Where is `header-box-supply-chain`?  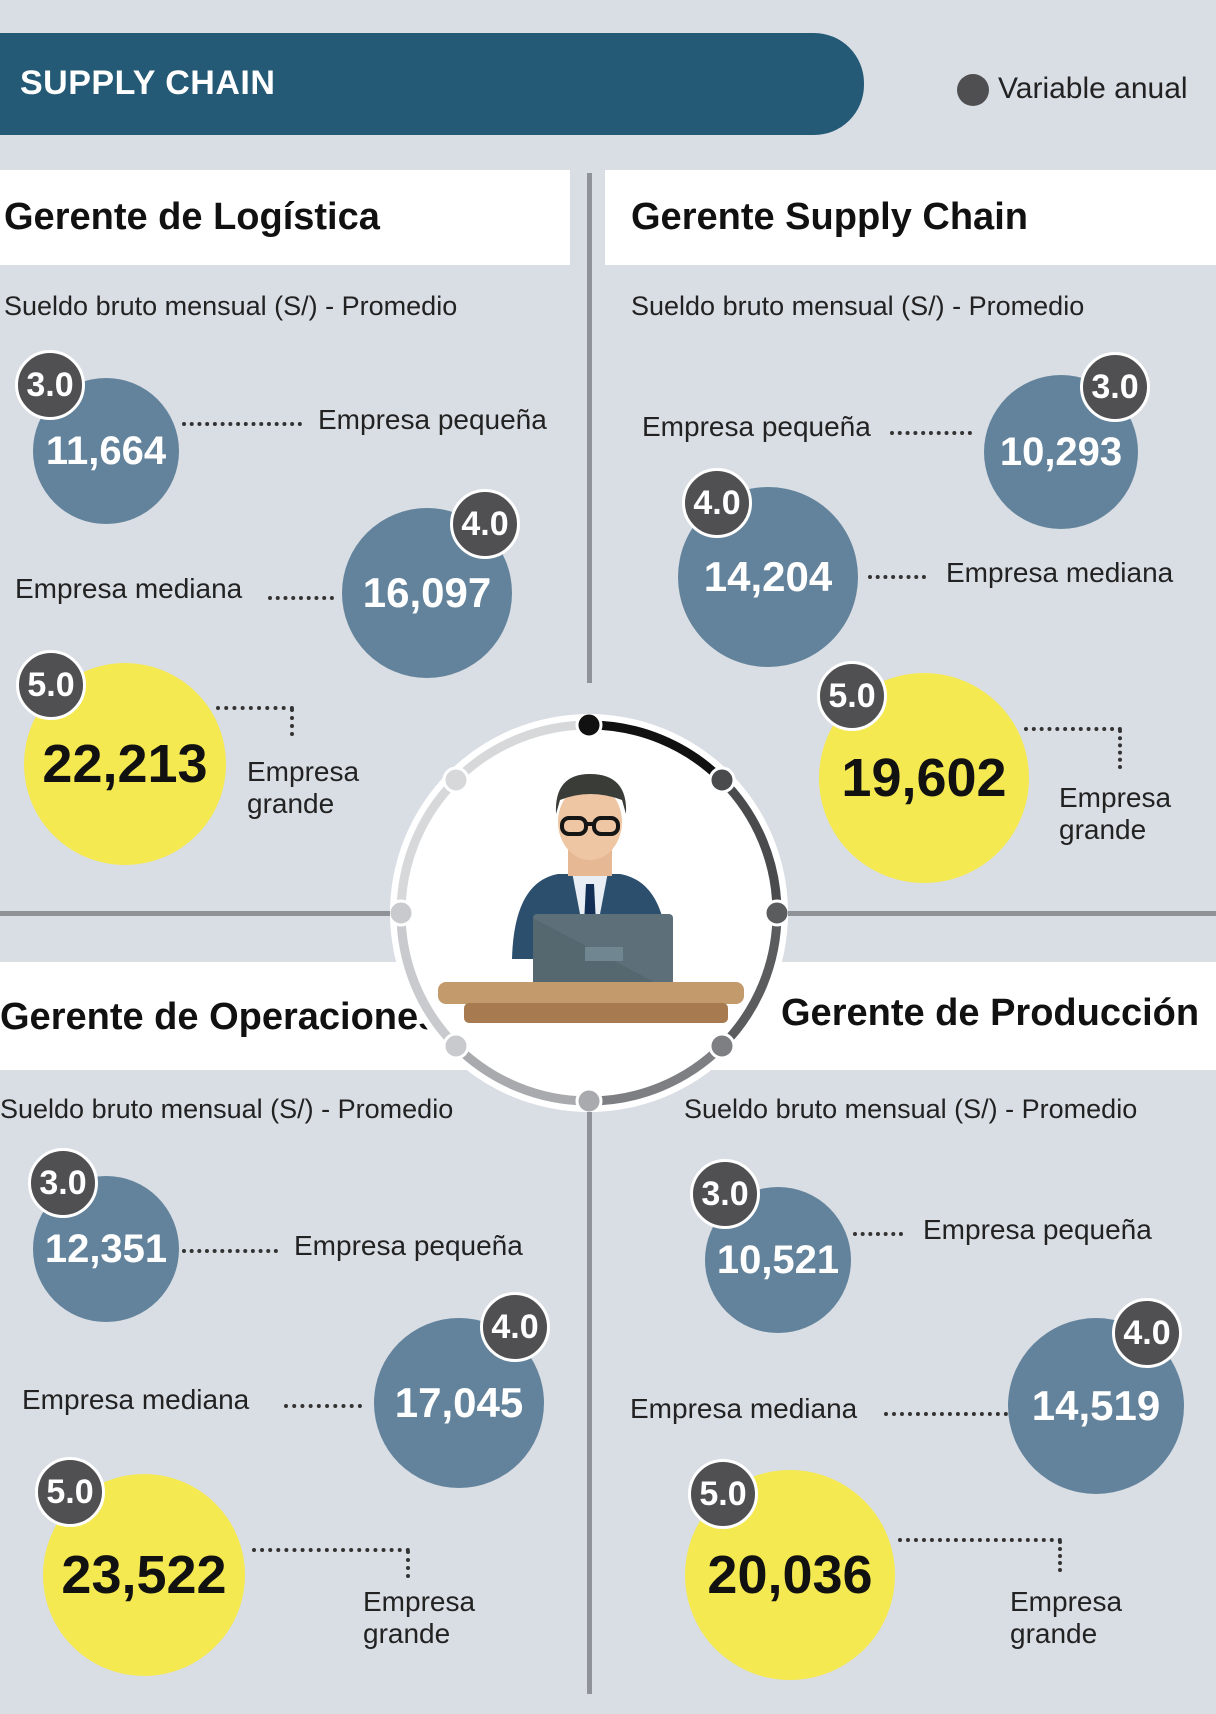
header-box-supply-chain is located at coordinates (910, 217).